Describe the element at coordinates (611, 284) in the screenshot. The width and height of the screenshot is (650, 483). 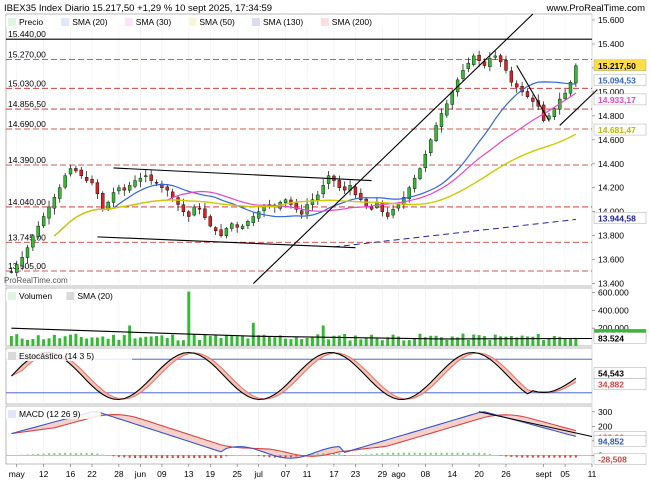
I see `y-tick-label: 13.400` at that location.